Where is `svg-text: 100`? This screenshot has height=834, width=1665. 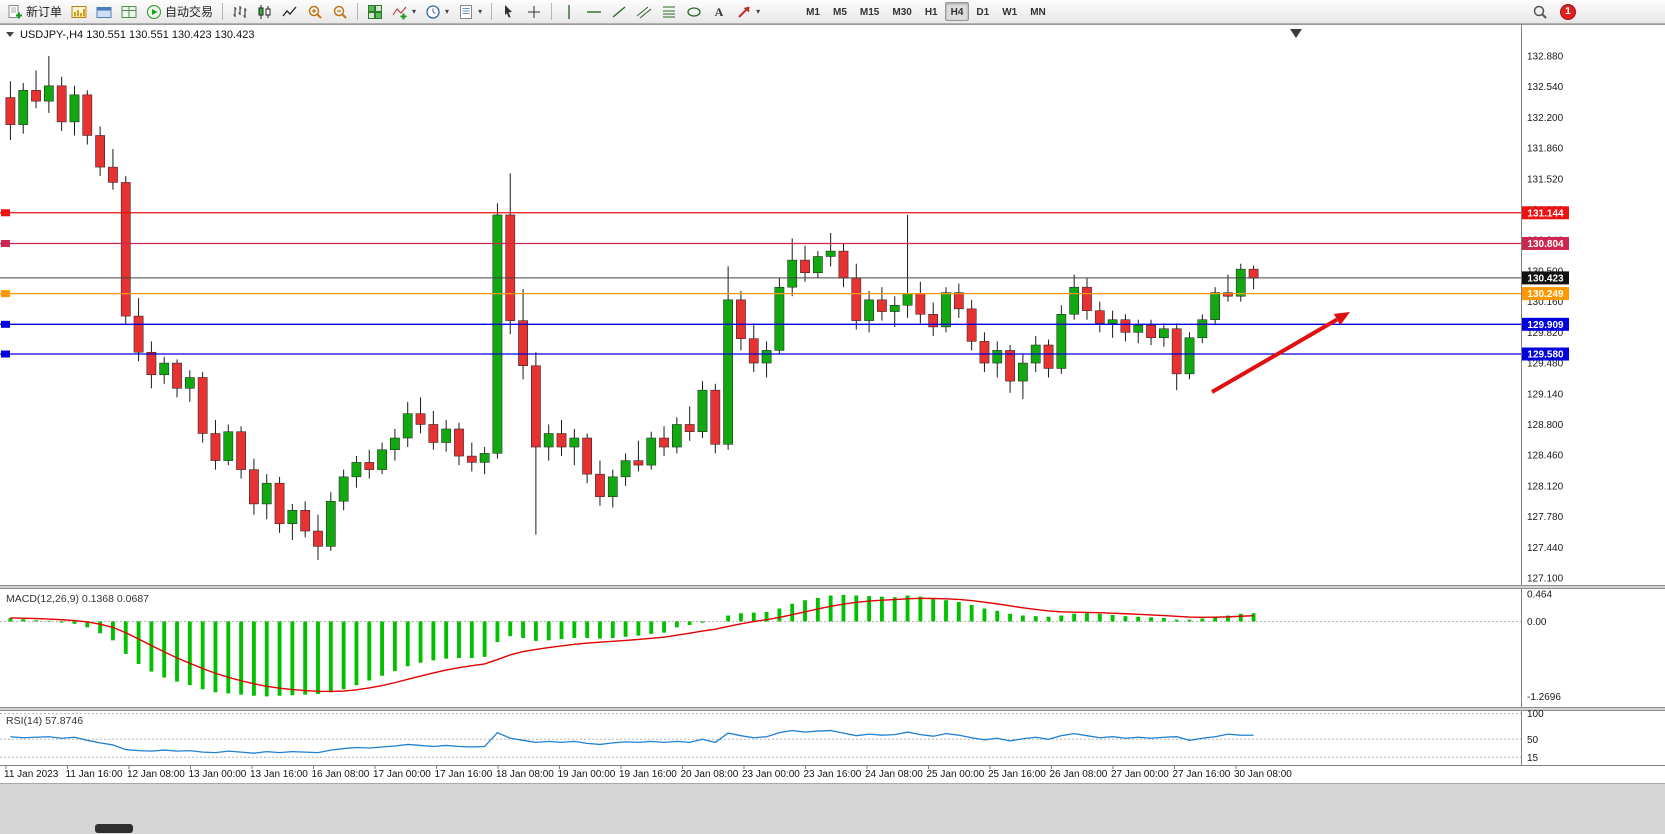
svg-text: 100 is located at coordinates (1535, 714).